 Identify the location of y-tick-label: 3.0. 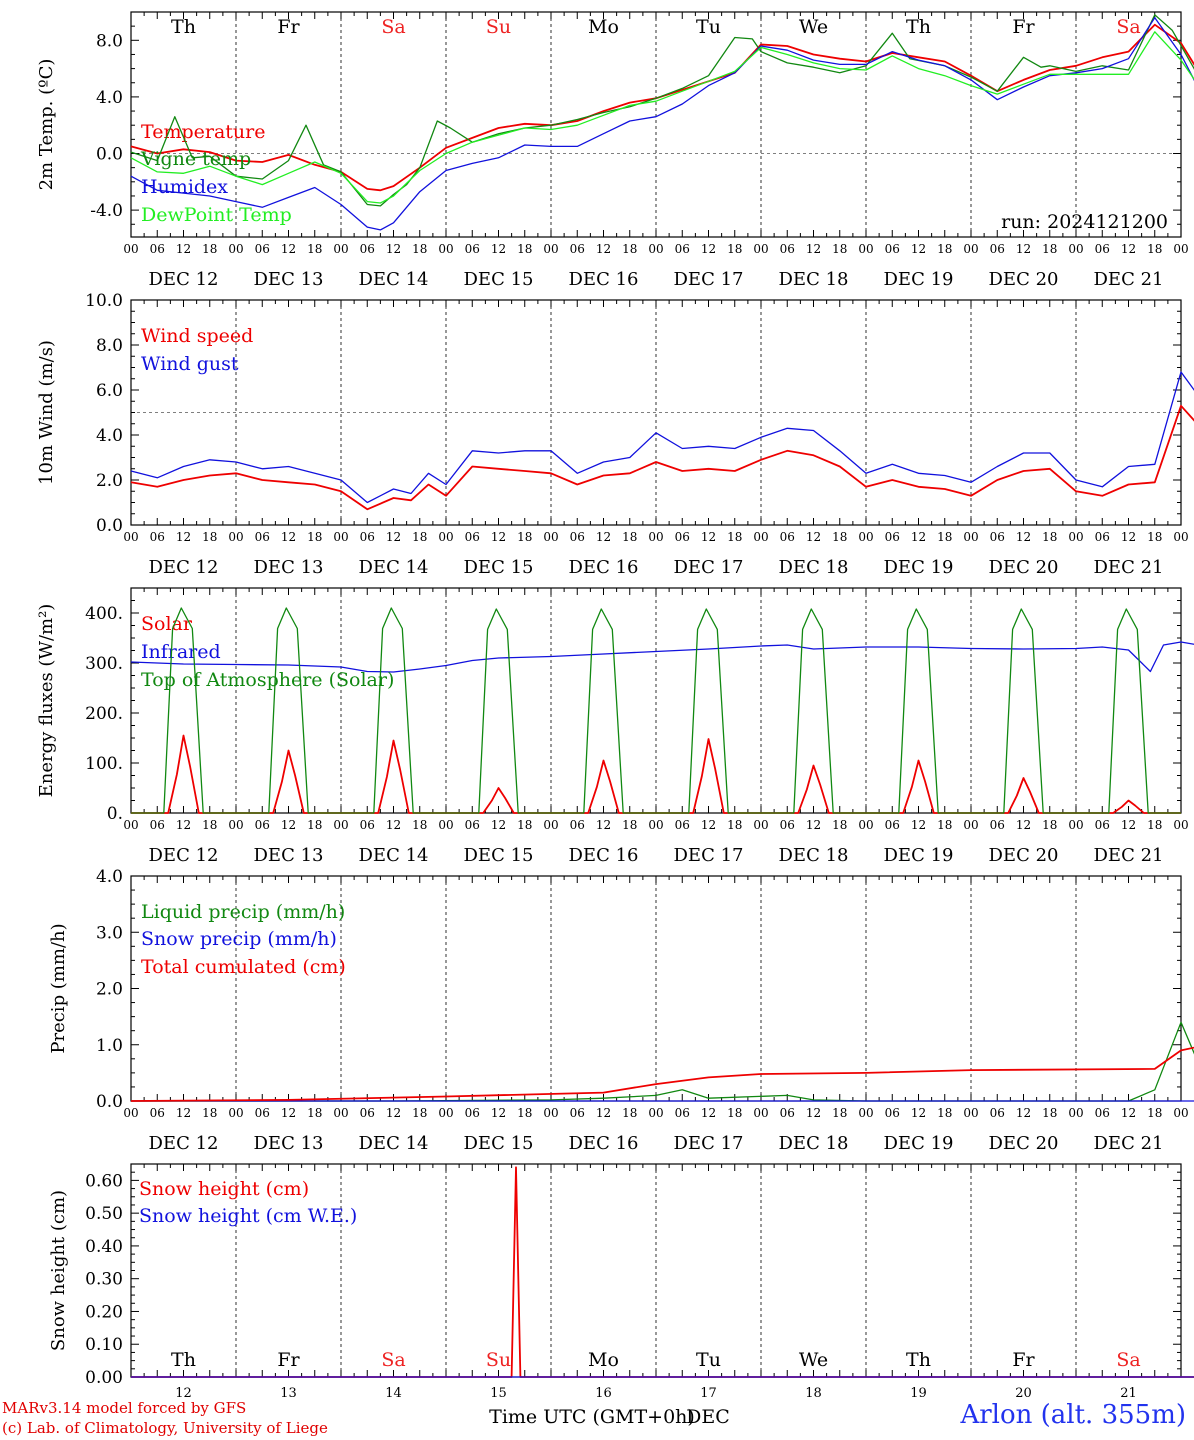
(109, 933).